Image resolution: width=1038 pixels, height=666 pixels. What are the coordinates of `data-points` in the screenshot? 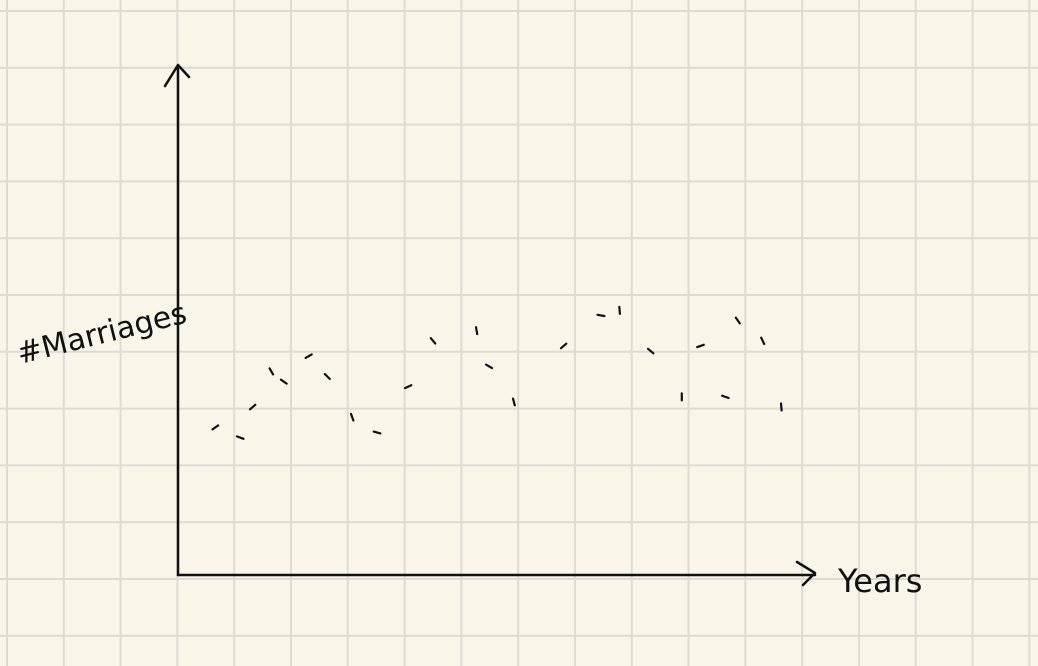 It's located at (497, 372).